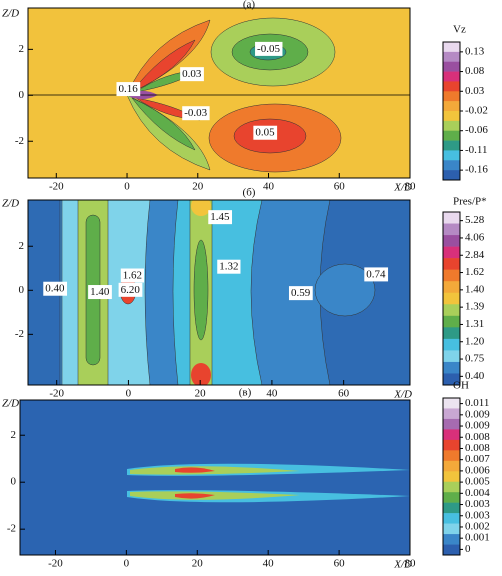 The width and height of the screenshot is (502, 576). Describe the element at coordinates (475, 91) in the screenshot. I see `colorbar-tick-label: 0.03` at that location.